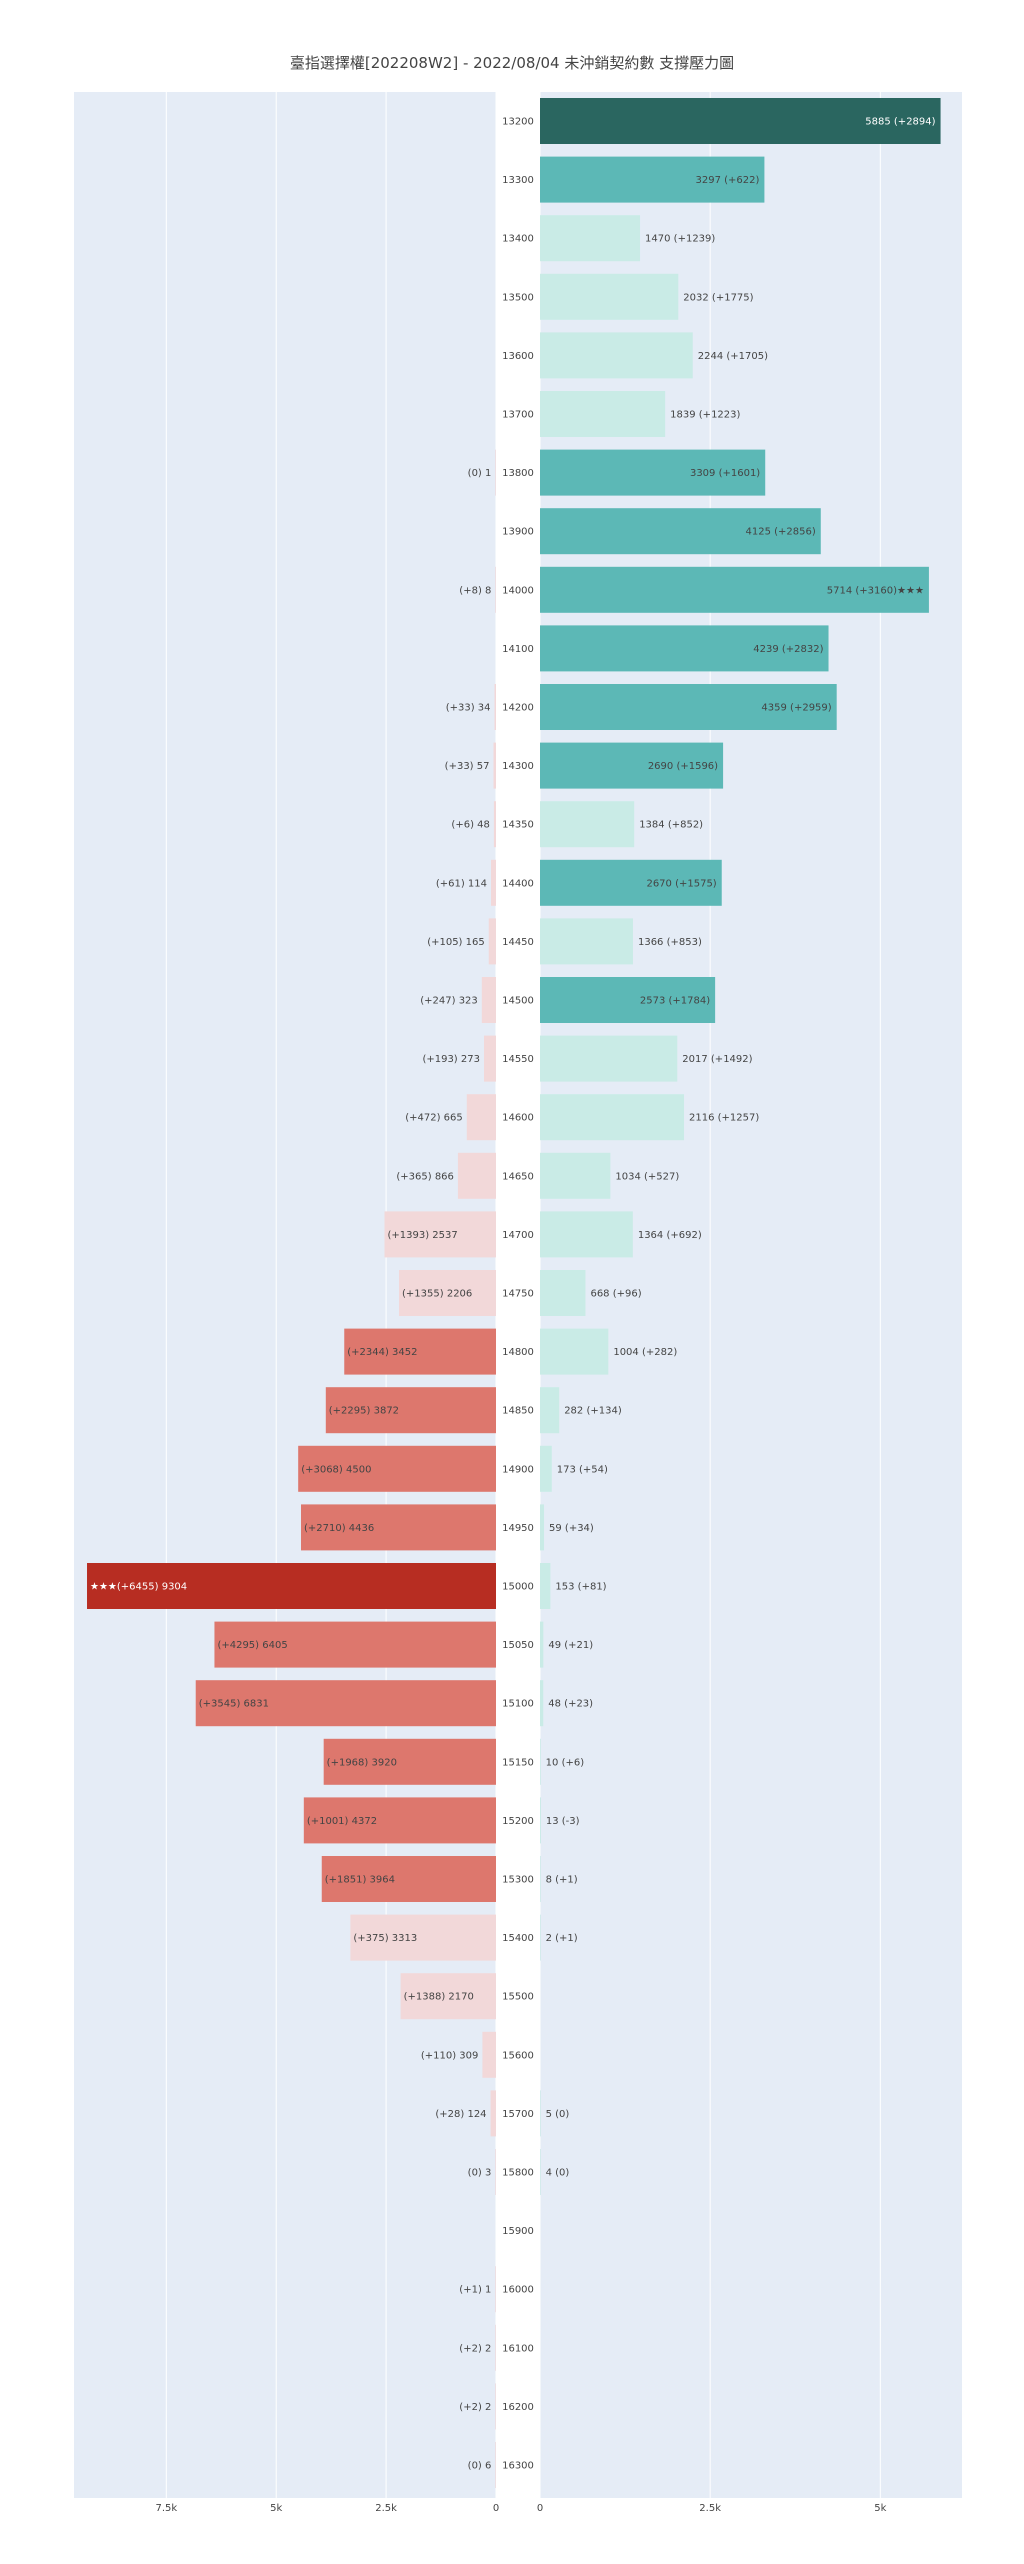  I want to click on x-tick-label: 5k, so click(880, 2508).